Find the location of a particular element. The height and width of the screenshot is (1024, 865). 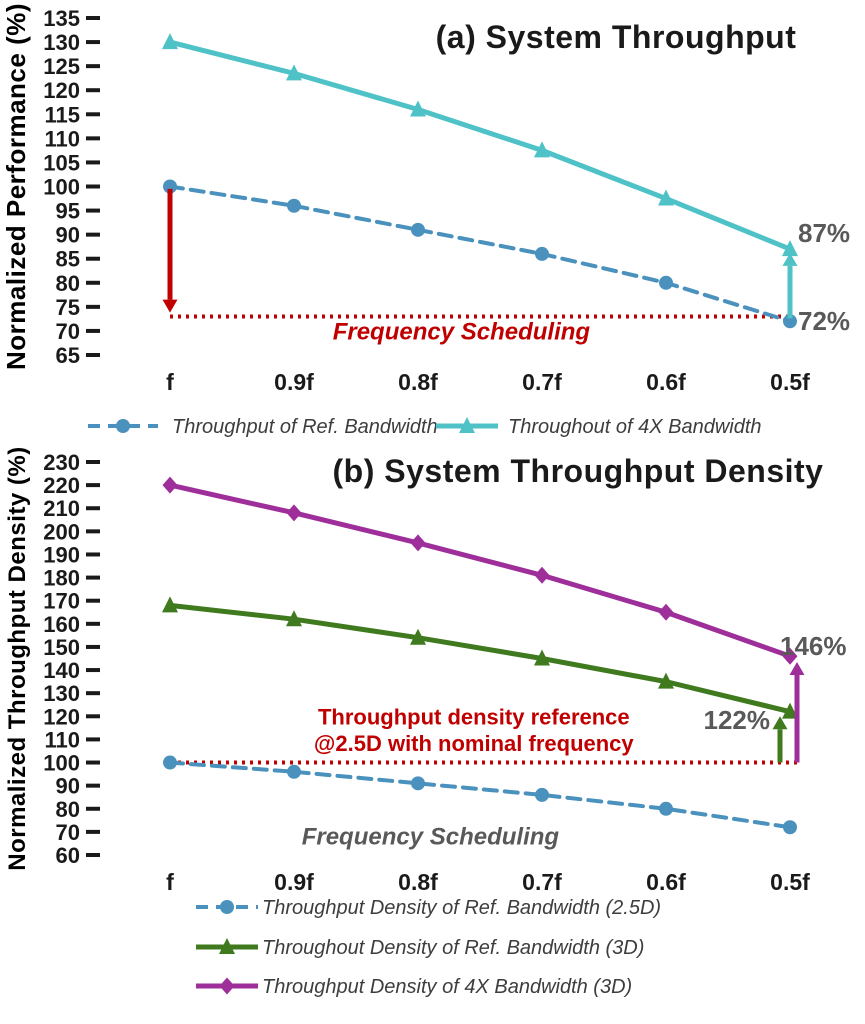

annotation-text: 87% is located at coordinates (824, 233).